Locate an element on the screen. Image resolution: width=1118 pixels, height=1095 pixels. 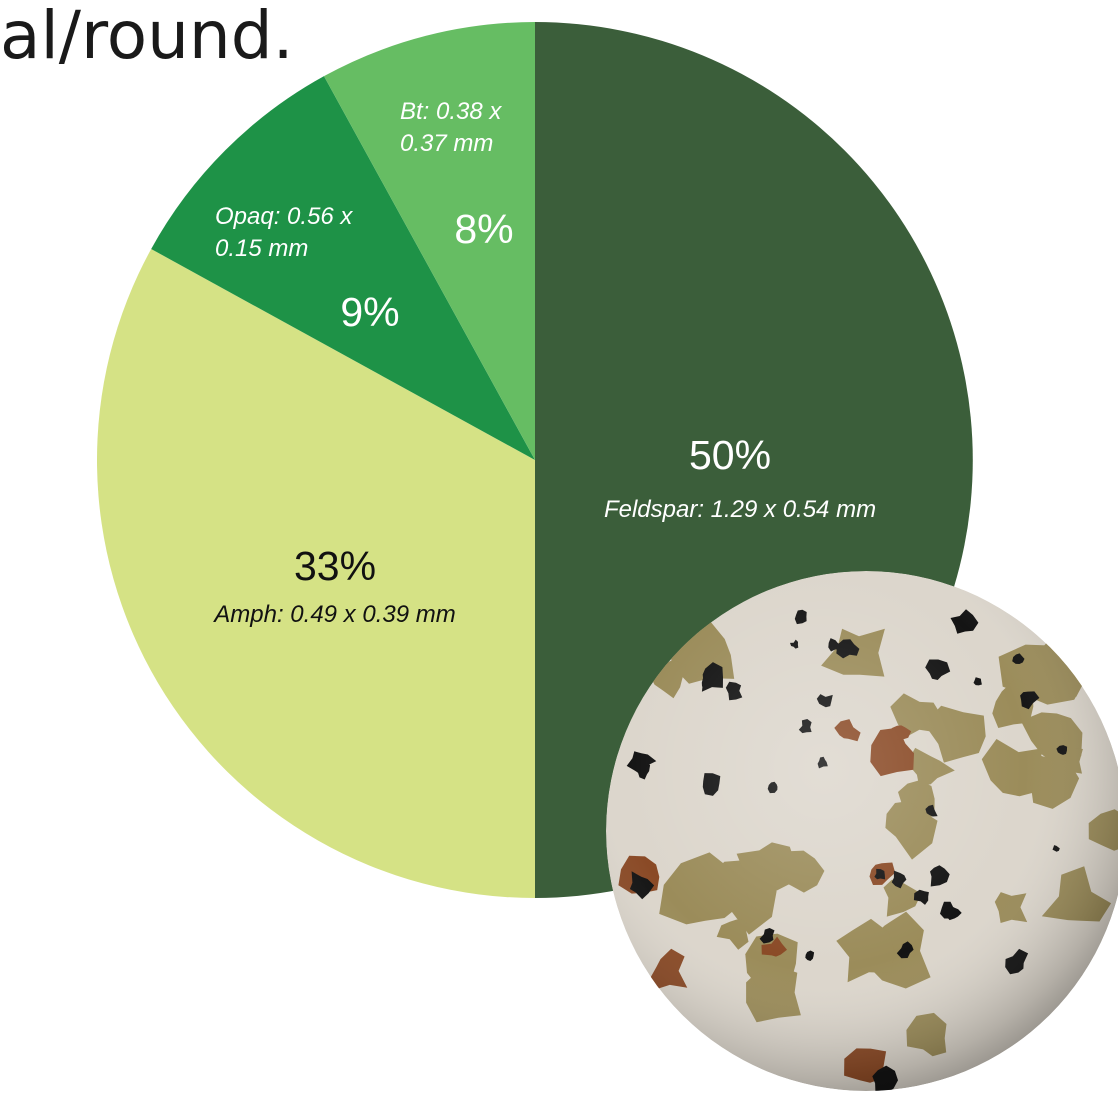
bt-slice is located at coordinates (429, 241).